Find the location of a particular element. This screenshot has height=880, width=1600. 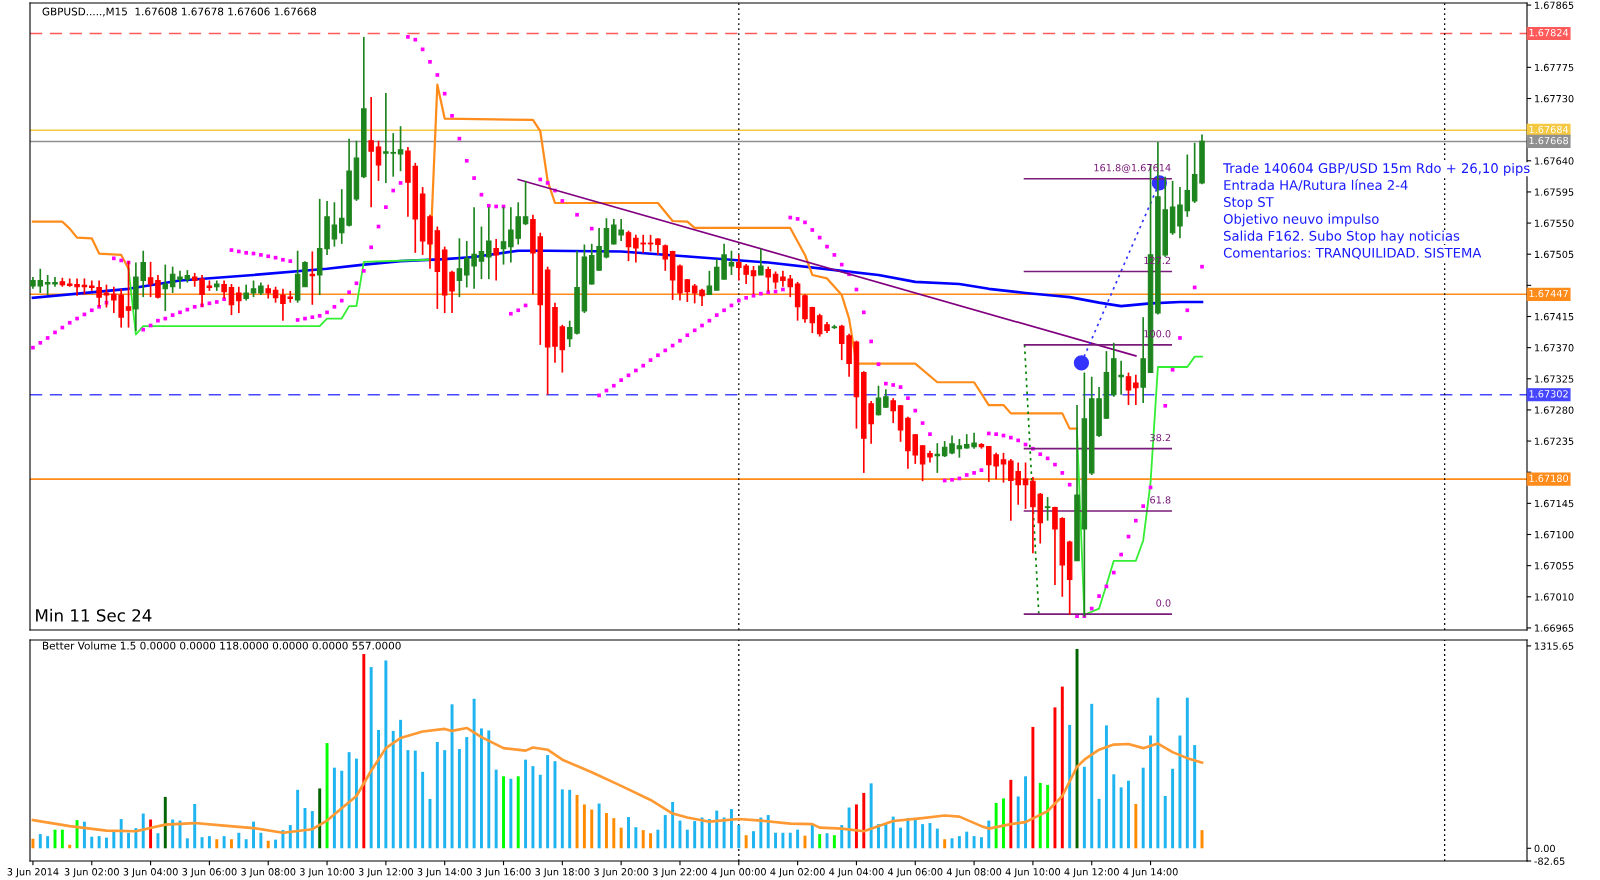

annotation: Objetivo neuvo impulso is located at coordinates (1301, 220).